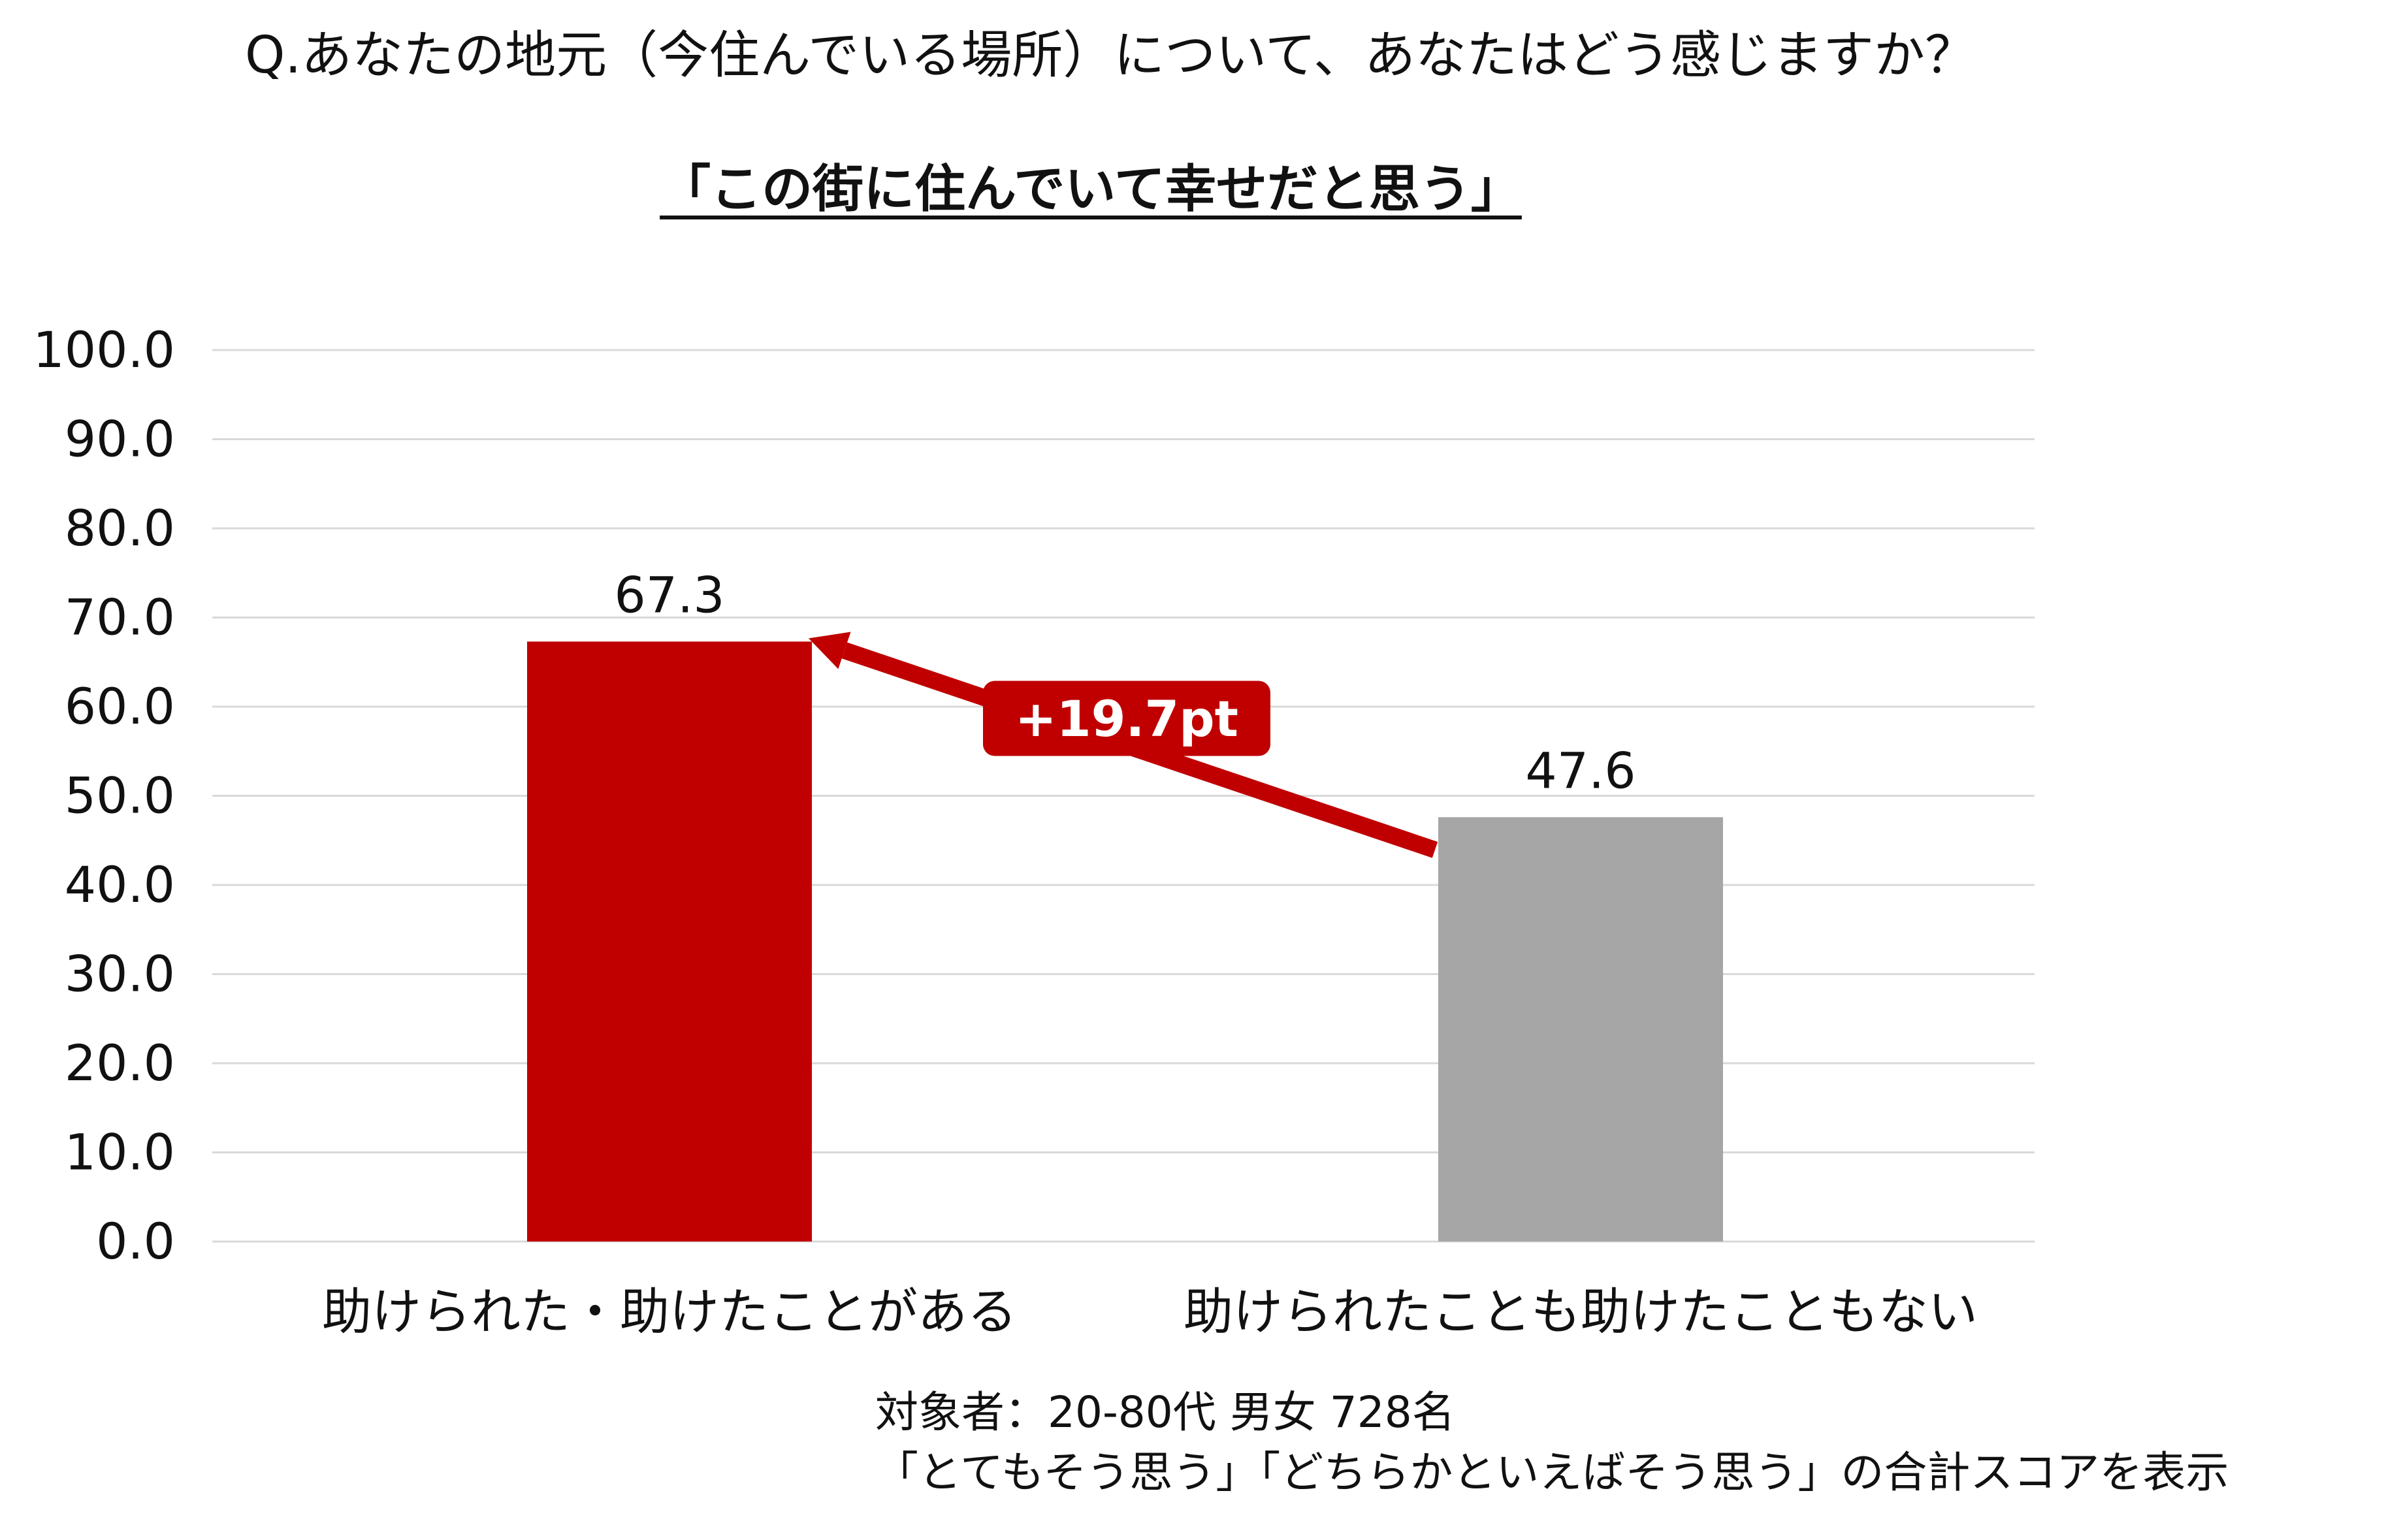 This screenshot has width=2384, height=1540. What do you see at coordinates (1581, 1312) in the screenshot?
I see `category-label: 助けられたことも助けたこともない` at bounding box center [1581, 1312].